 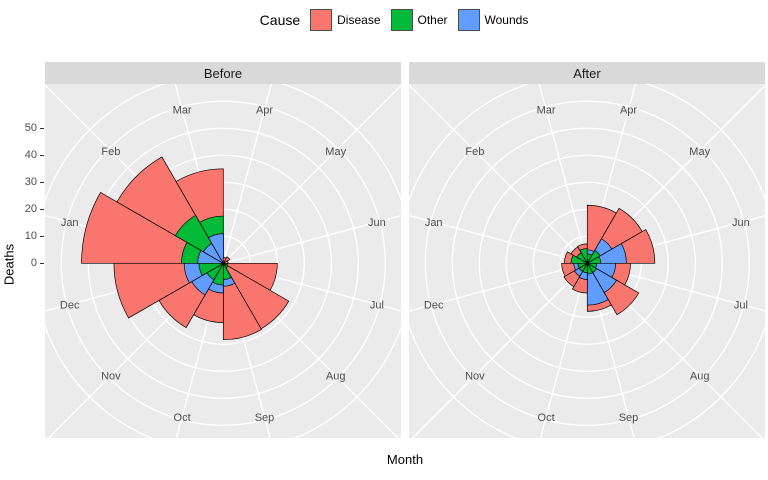 What do you see at coordinates (498, 287) in the screenshot?
I see `grid-spoke-Dec` at bounding box center [498, 287].